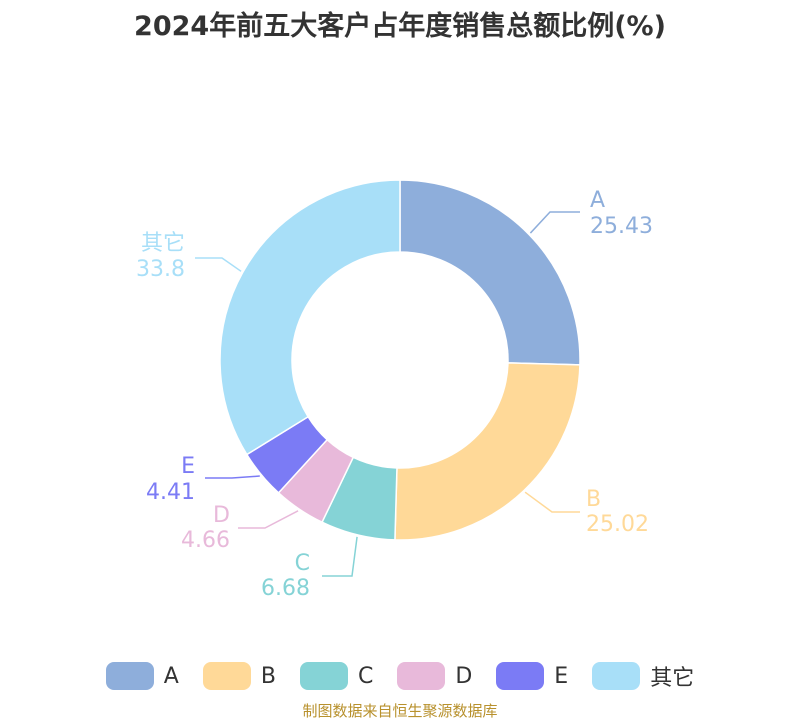 This screenshot has height=721, width=800. Describe the element at coordinates (170, 492) in the screenshot. I see `slice-value-label-e: 4.41` at that location.